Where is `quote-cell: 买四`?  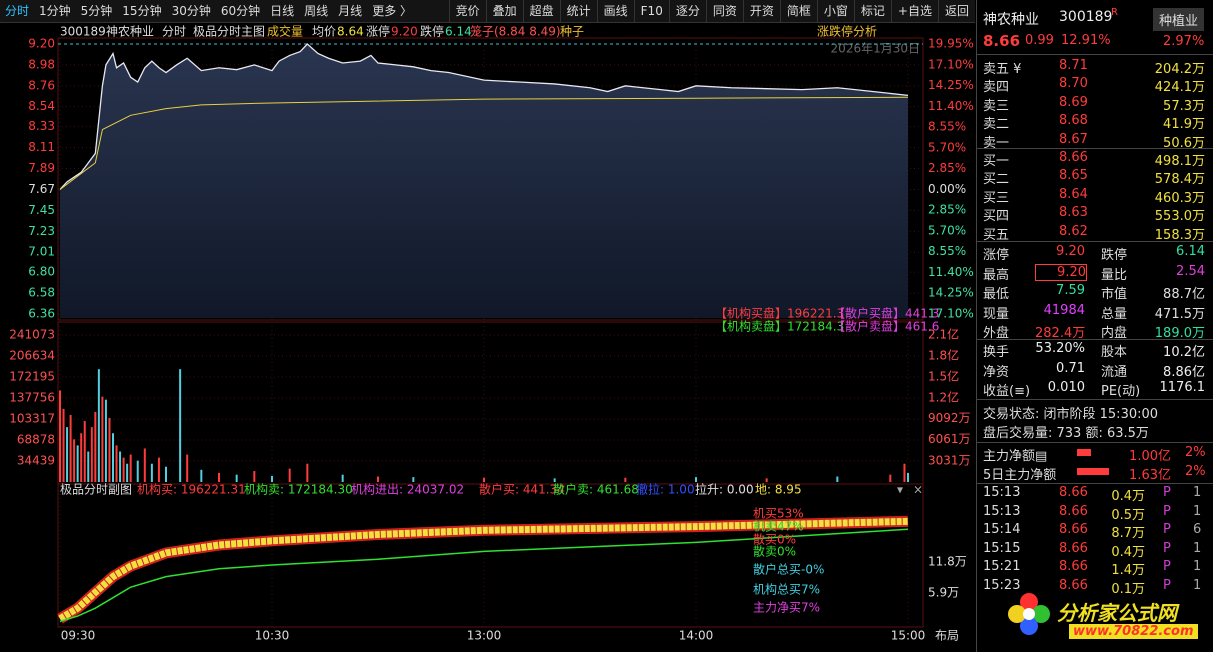
quote-cell: 买四 is located at coordinates (996, 217).